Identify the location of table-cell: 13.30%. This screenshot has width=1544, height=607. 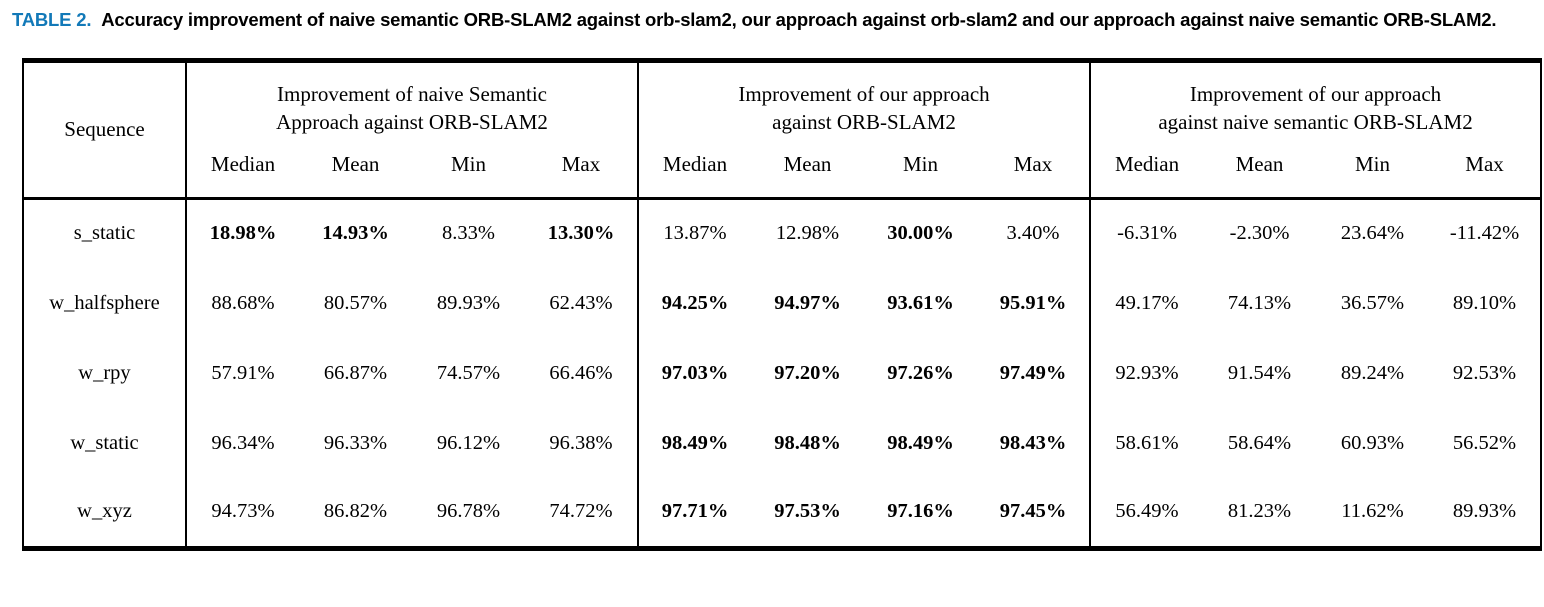
(581, 233).